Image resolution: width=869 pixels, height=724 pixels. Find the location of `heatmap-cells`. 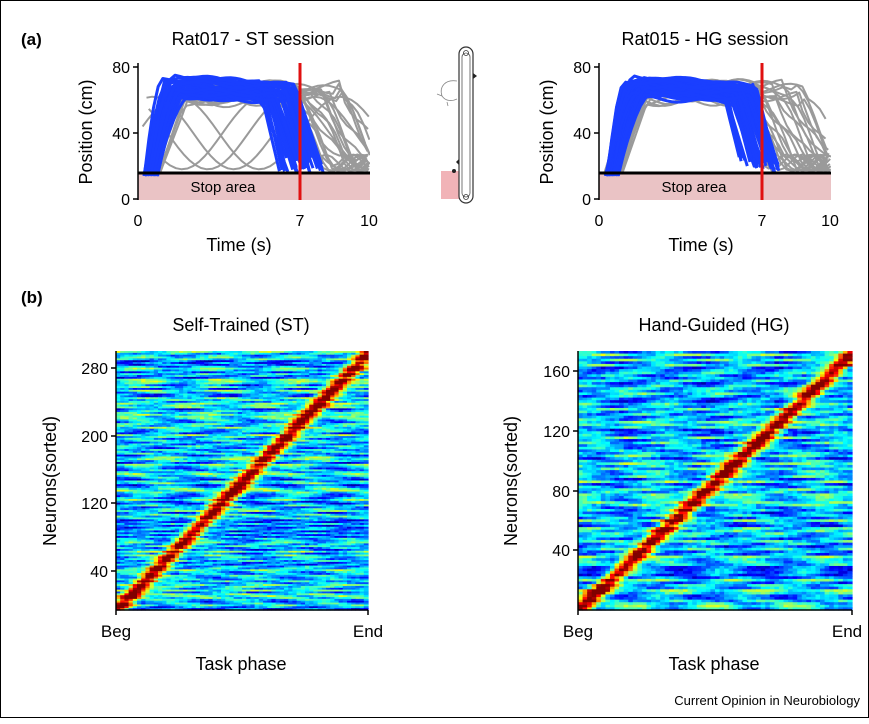

heatmap-cells is located at coordinates (242, 481).